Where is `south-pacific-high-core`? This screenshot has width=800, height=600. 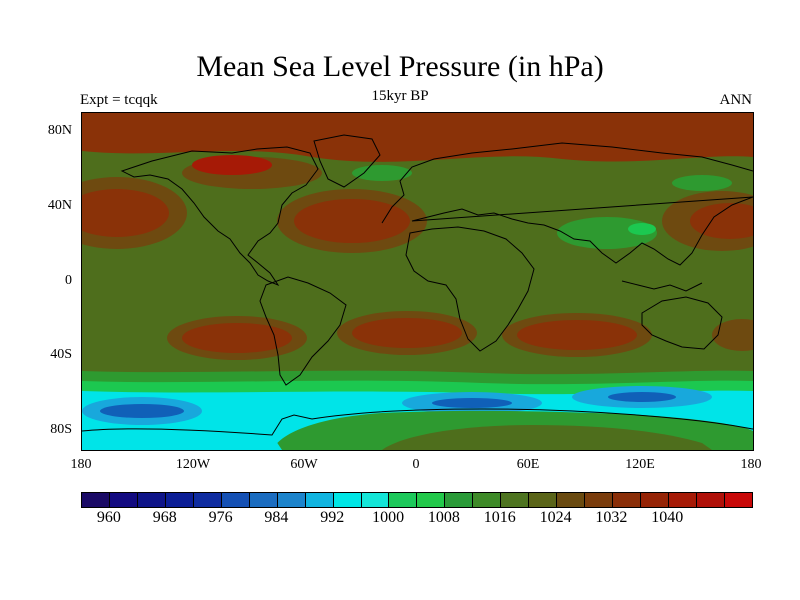
south-pacific-high-core is located at coordinates (237, 338).